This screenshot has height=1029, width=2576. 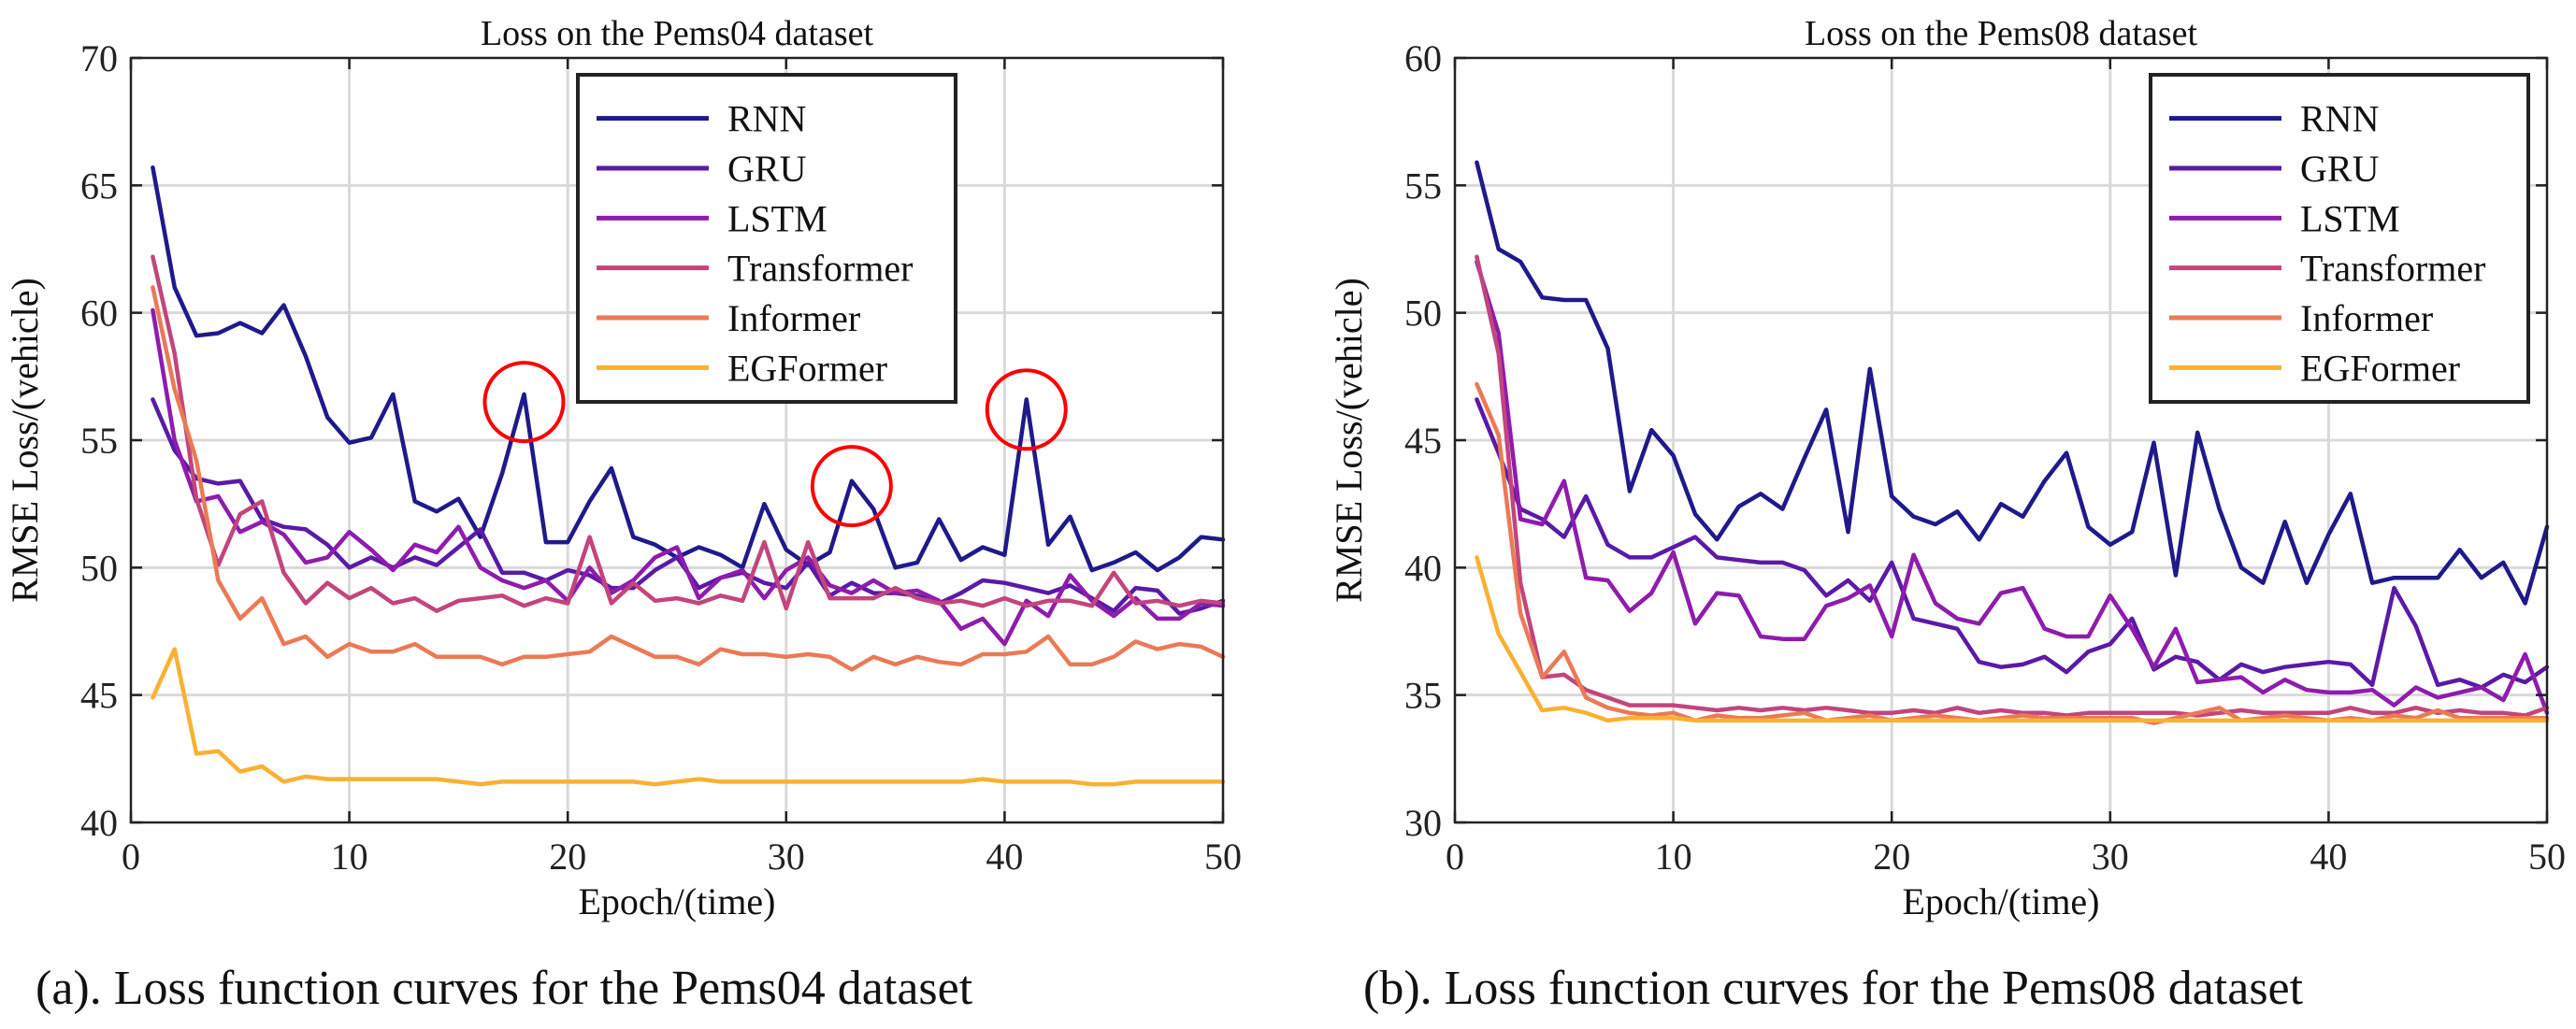 I want to click on series-line-lstm, so click(x=689, y=477).